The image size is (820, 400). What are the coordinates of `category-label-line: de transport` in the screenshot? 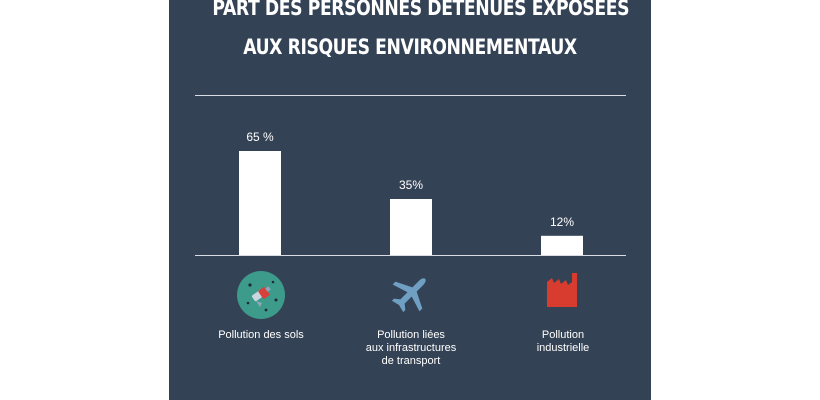 It's located at (411, 361).